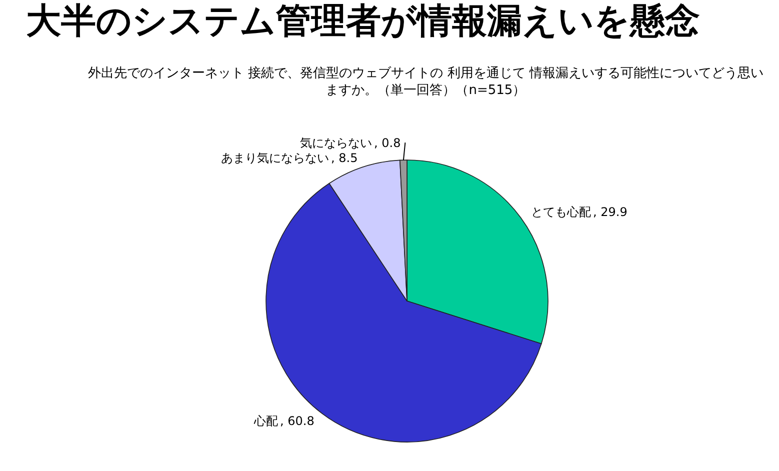  I want to click on slice-label: とても心配, so click(561, 212).